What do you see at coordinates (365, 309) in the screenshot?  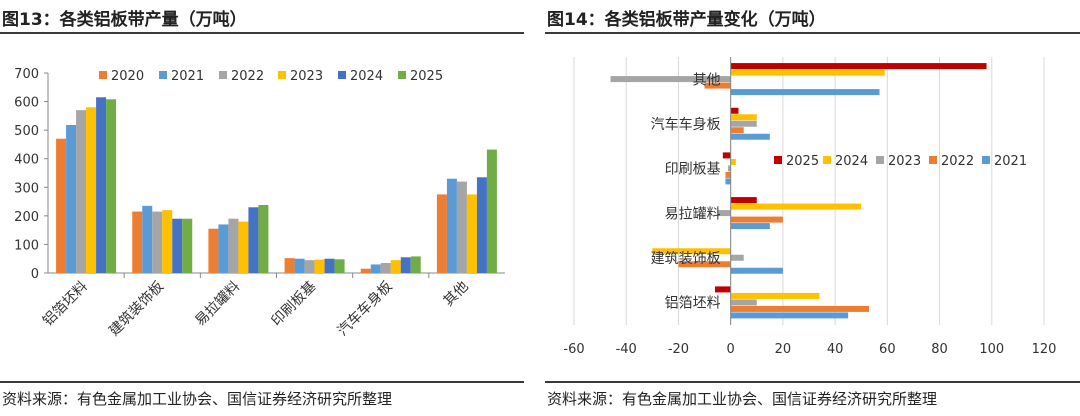 I see `x-category-label: 汽车车身板` at bounding box center [365, 309].